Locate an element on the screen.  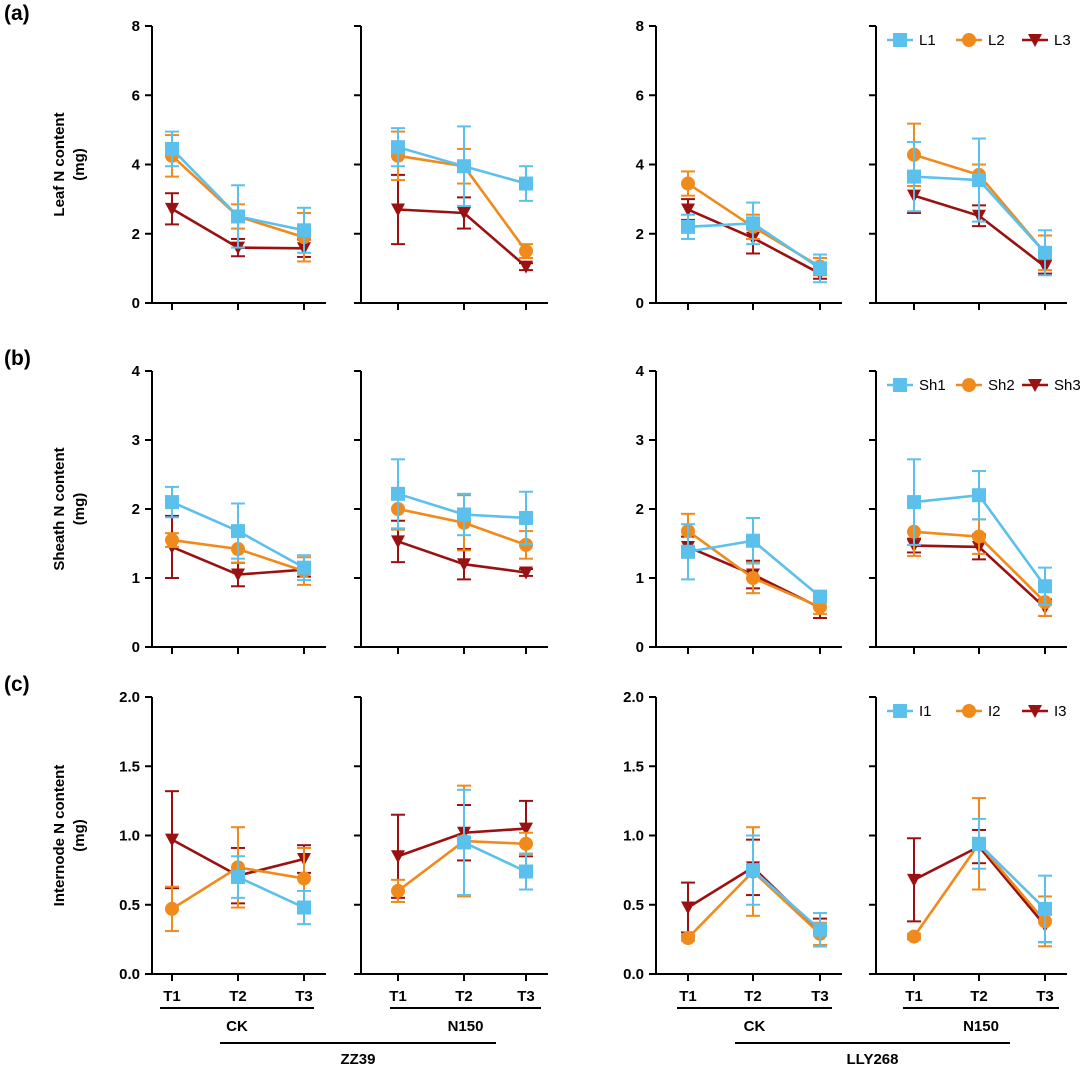
cultivar-label: ZZ39 is located at coordinates (357, 1059).